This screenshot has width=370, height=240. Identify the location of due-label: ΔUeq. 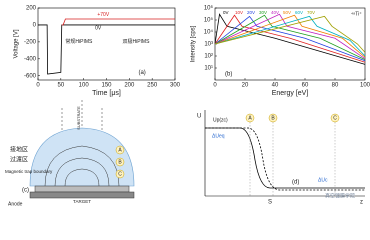
(218, 136).